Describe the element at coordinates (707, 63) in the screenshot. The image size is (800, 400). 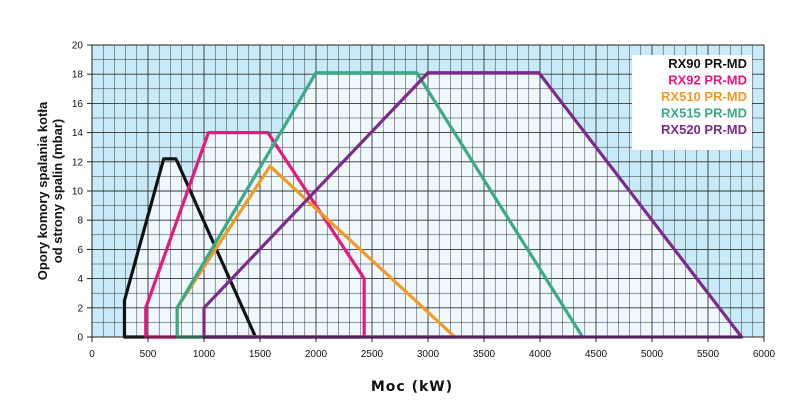
I see `legend-entry: RX90 PR-MD` at that location.